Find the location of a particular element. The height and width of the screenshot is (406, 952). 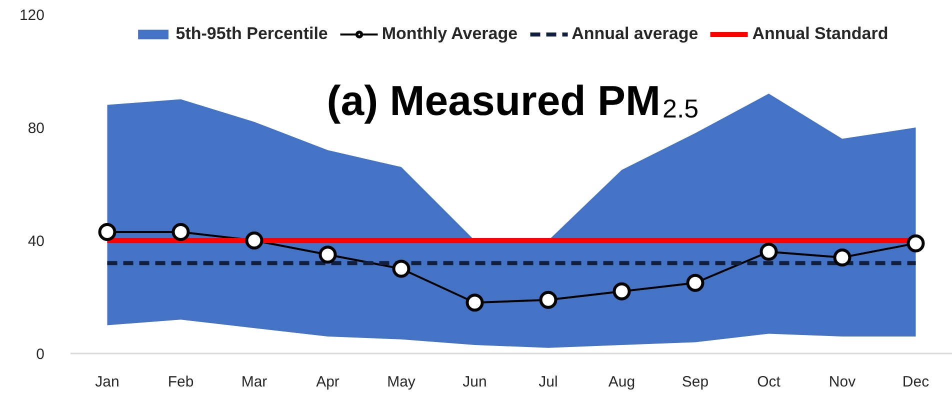

x-tick-label: Sep is located at coordinates (695, 382).